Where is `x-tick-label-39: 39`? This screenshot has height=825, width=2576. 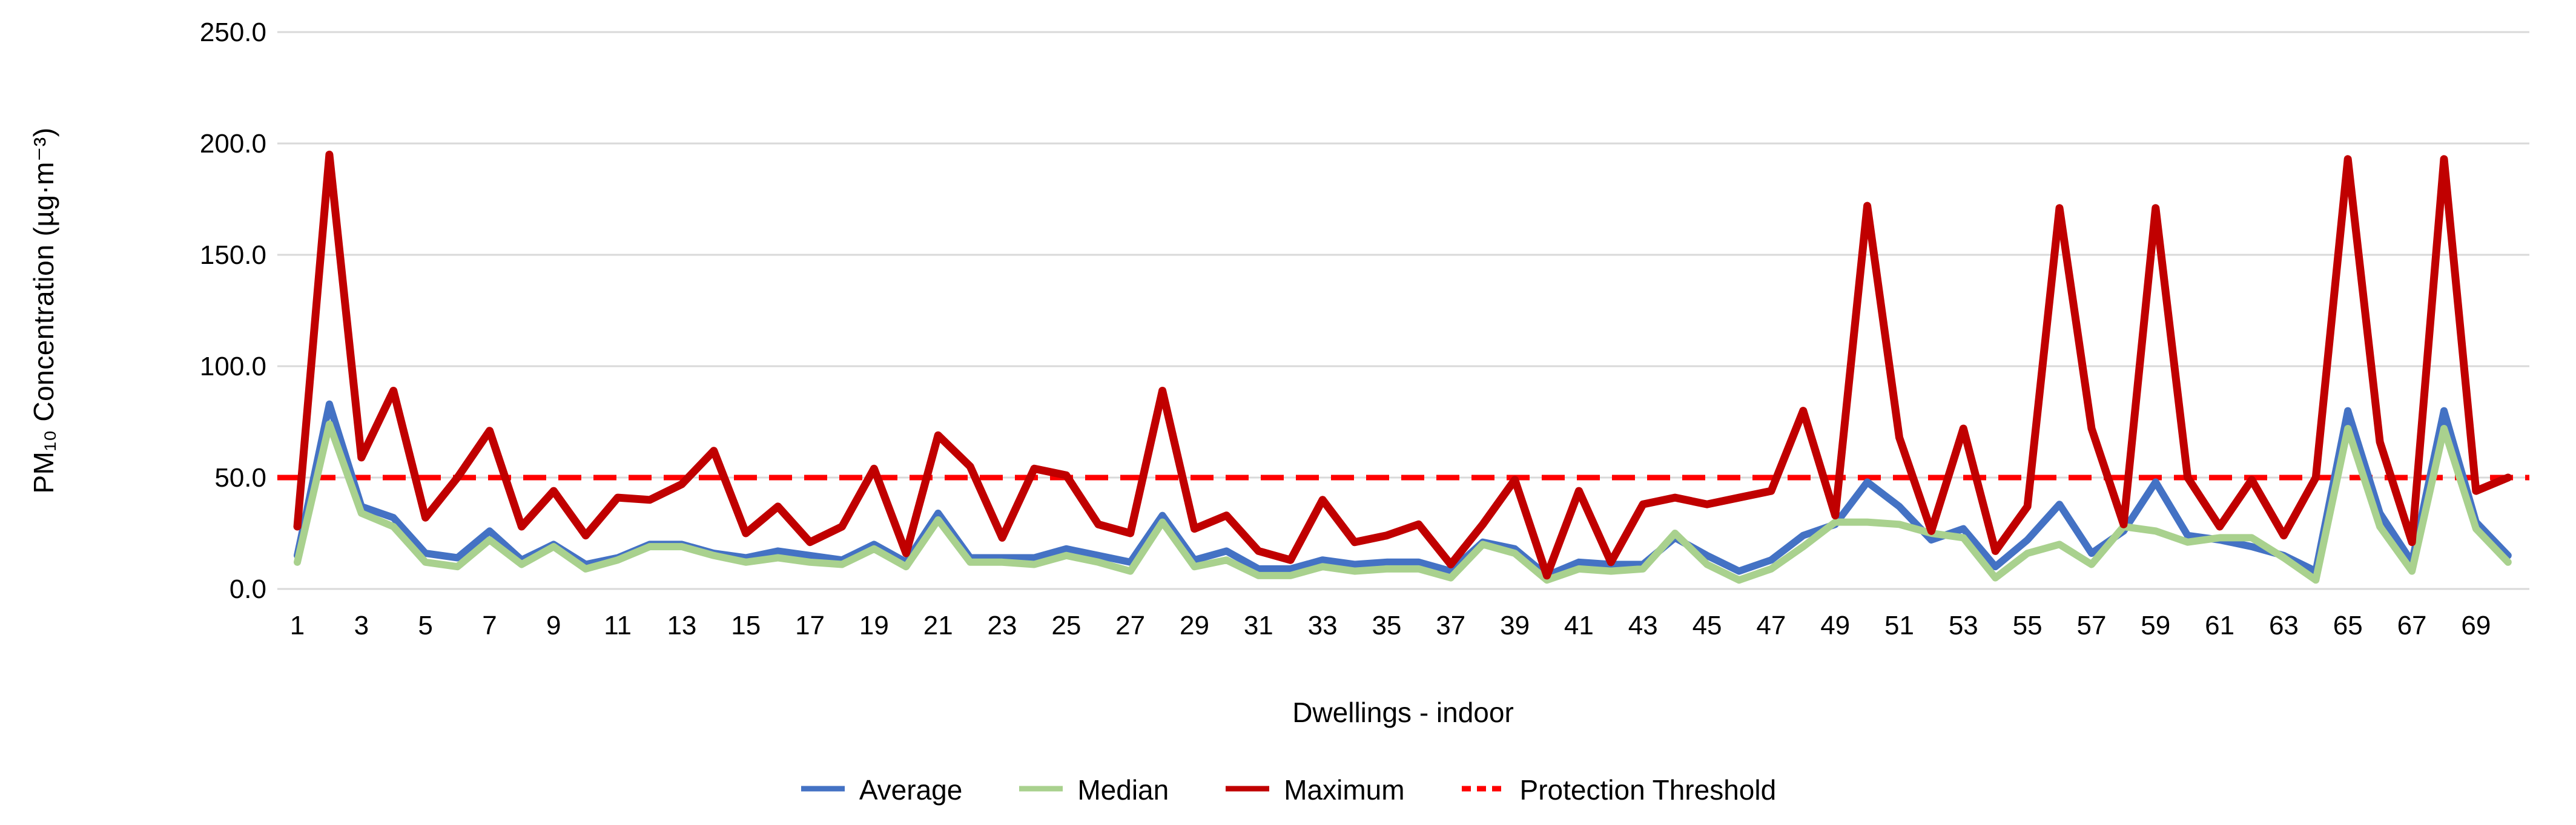
x-tick-label-39: 39 is located at coordinates (1515, 625).